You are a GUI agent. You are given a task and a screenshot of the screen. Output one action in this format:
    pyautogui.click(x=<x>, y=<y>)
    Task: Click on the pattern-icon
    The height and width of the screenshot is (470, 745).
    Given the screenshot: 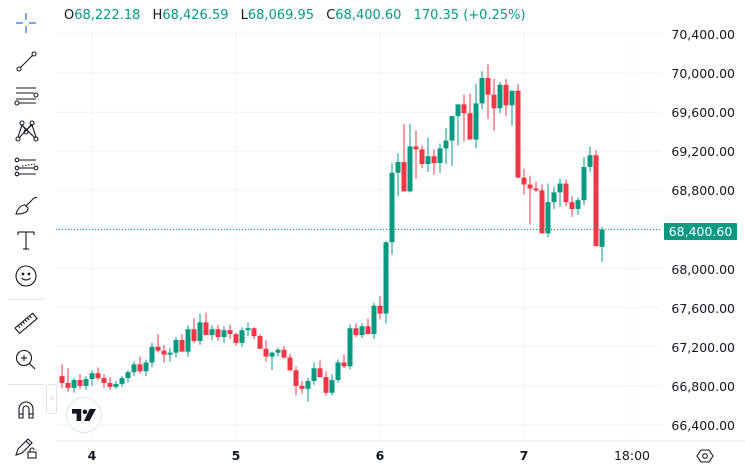 What is the action you would take?
    pyautogui.click(x=27, y=131)
    